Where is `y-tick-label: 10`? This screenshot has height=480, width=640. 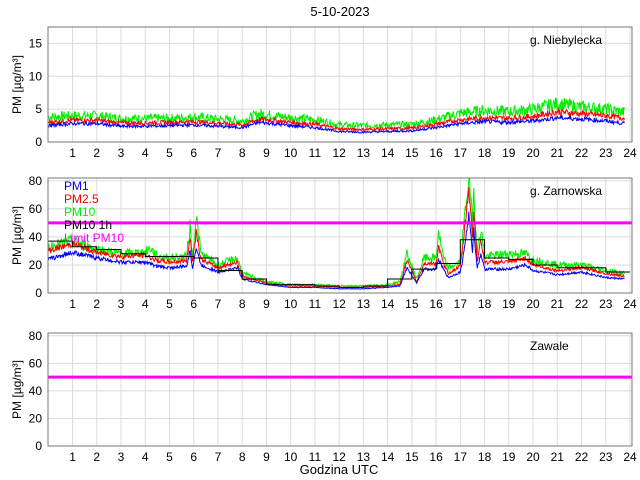
y-tick-label: 10 is located at coordinates (36, 76).